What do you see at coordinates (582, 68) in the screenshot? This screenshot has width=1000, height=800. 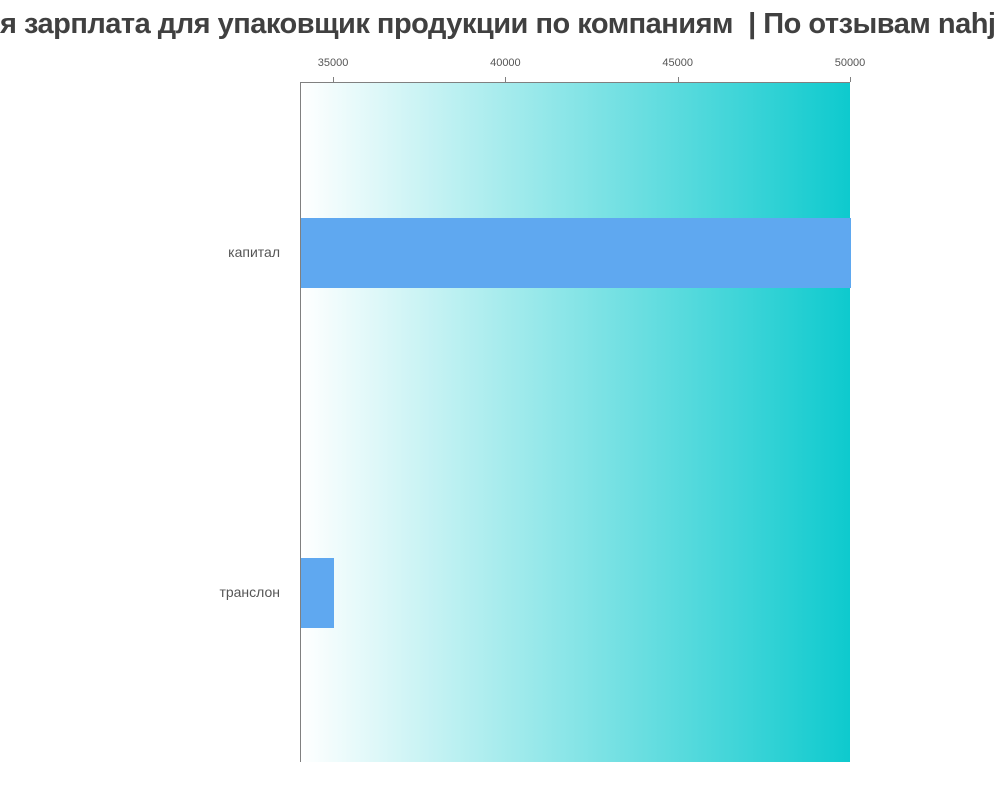 I see `x-axis: 35000 40000 45000 50000` at bounding box center [582, 68].